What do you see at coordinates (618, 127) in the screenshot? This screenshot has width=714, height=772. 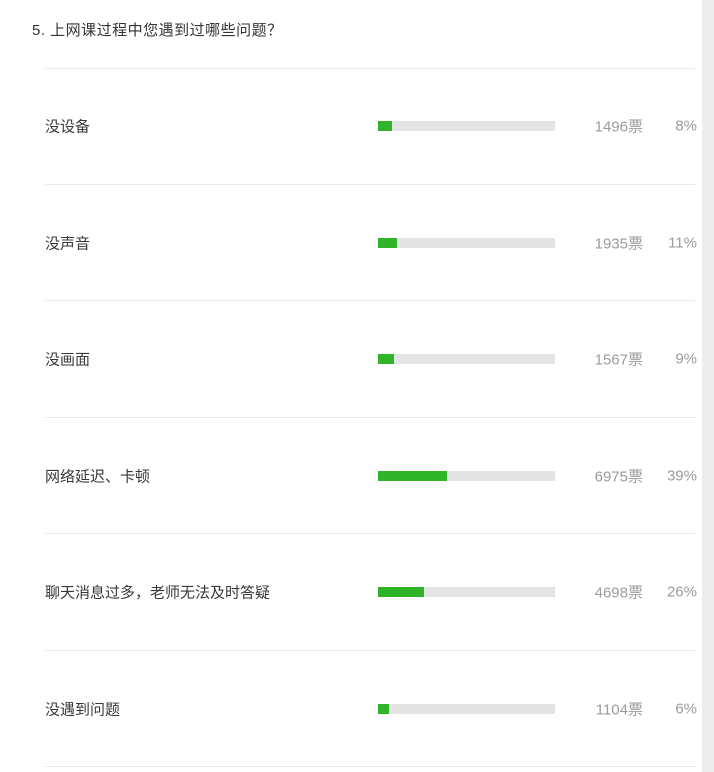 I see `option-votes: 1496票` at bounding box center [618, 127].